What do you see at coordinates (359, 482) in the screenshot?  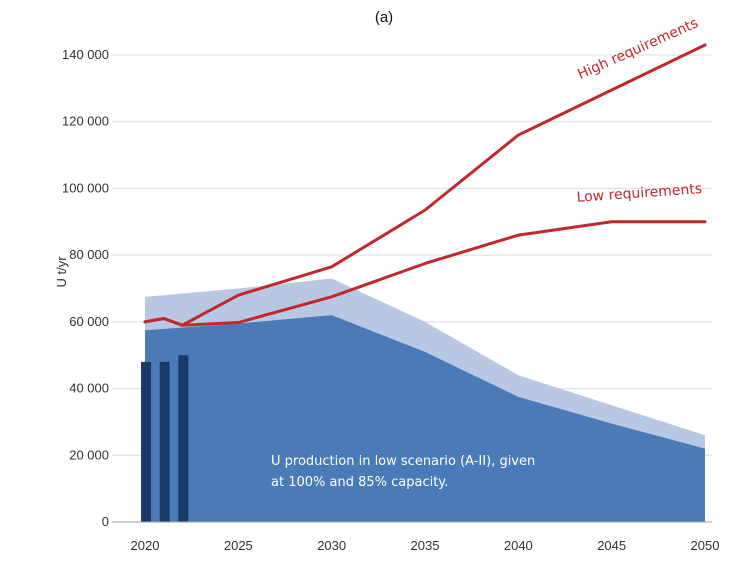 I see `annotation-line-2: at 100% and 85% capacity.` at bounding box center [359, 482].